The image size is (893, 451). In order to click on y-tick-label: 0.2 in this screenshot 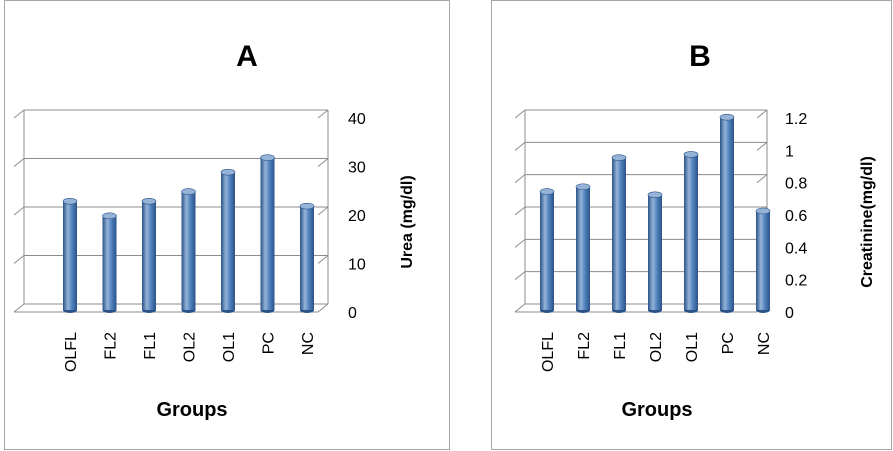, I will do `click(796, 281)`.